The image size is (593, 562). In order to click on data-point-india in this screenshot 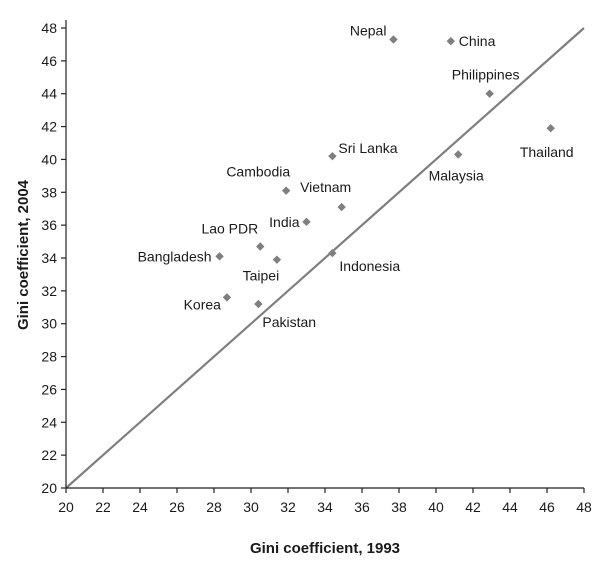, I will do `click(306, 222)`.